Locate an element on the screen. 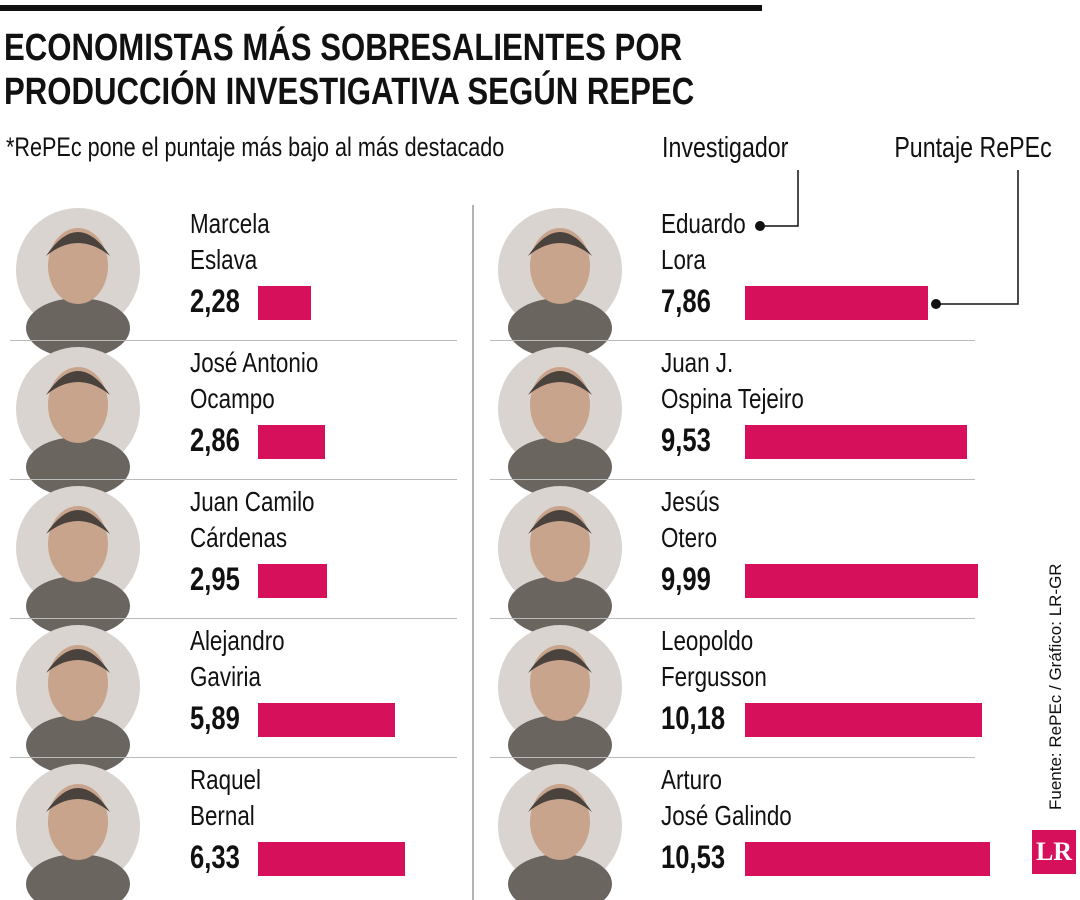  name: Jesús Otero is located at coordinates (697, 520).